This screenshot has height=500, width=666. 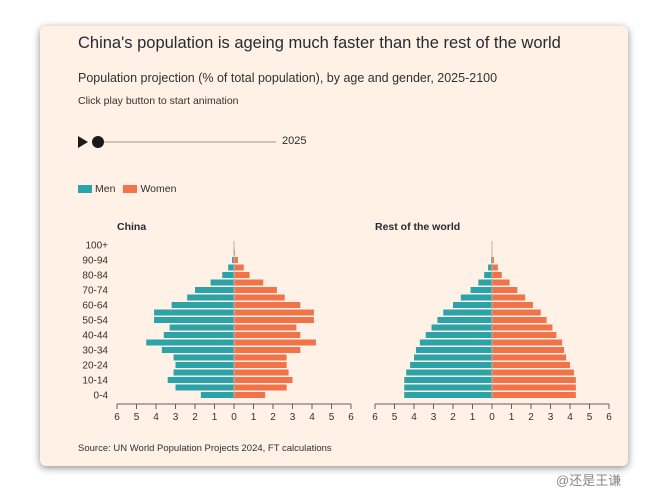 I want to click on panel-title: Rest of the world, so click(x=417, y=227).